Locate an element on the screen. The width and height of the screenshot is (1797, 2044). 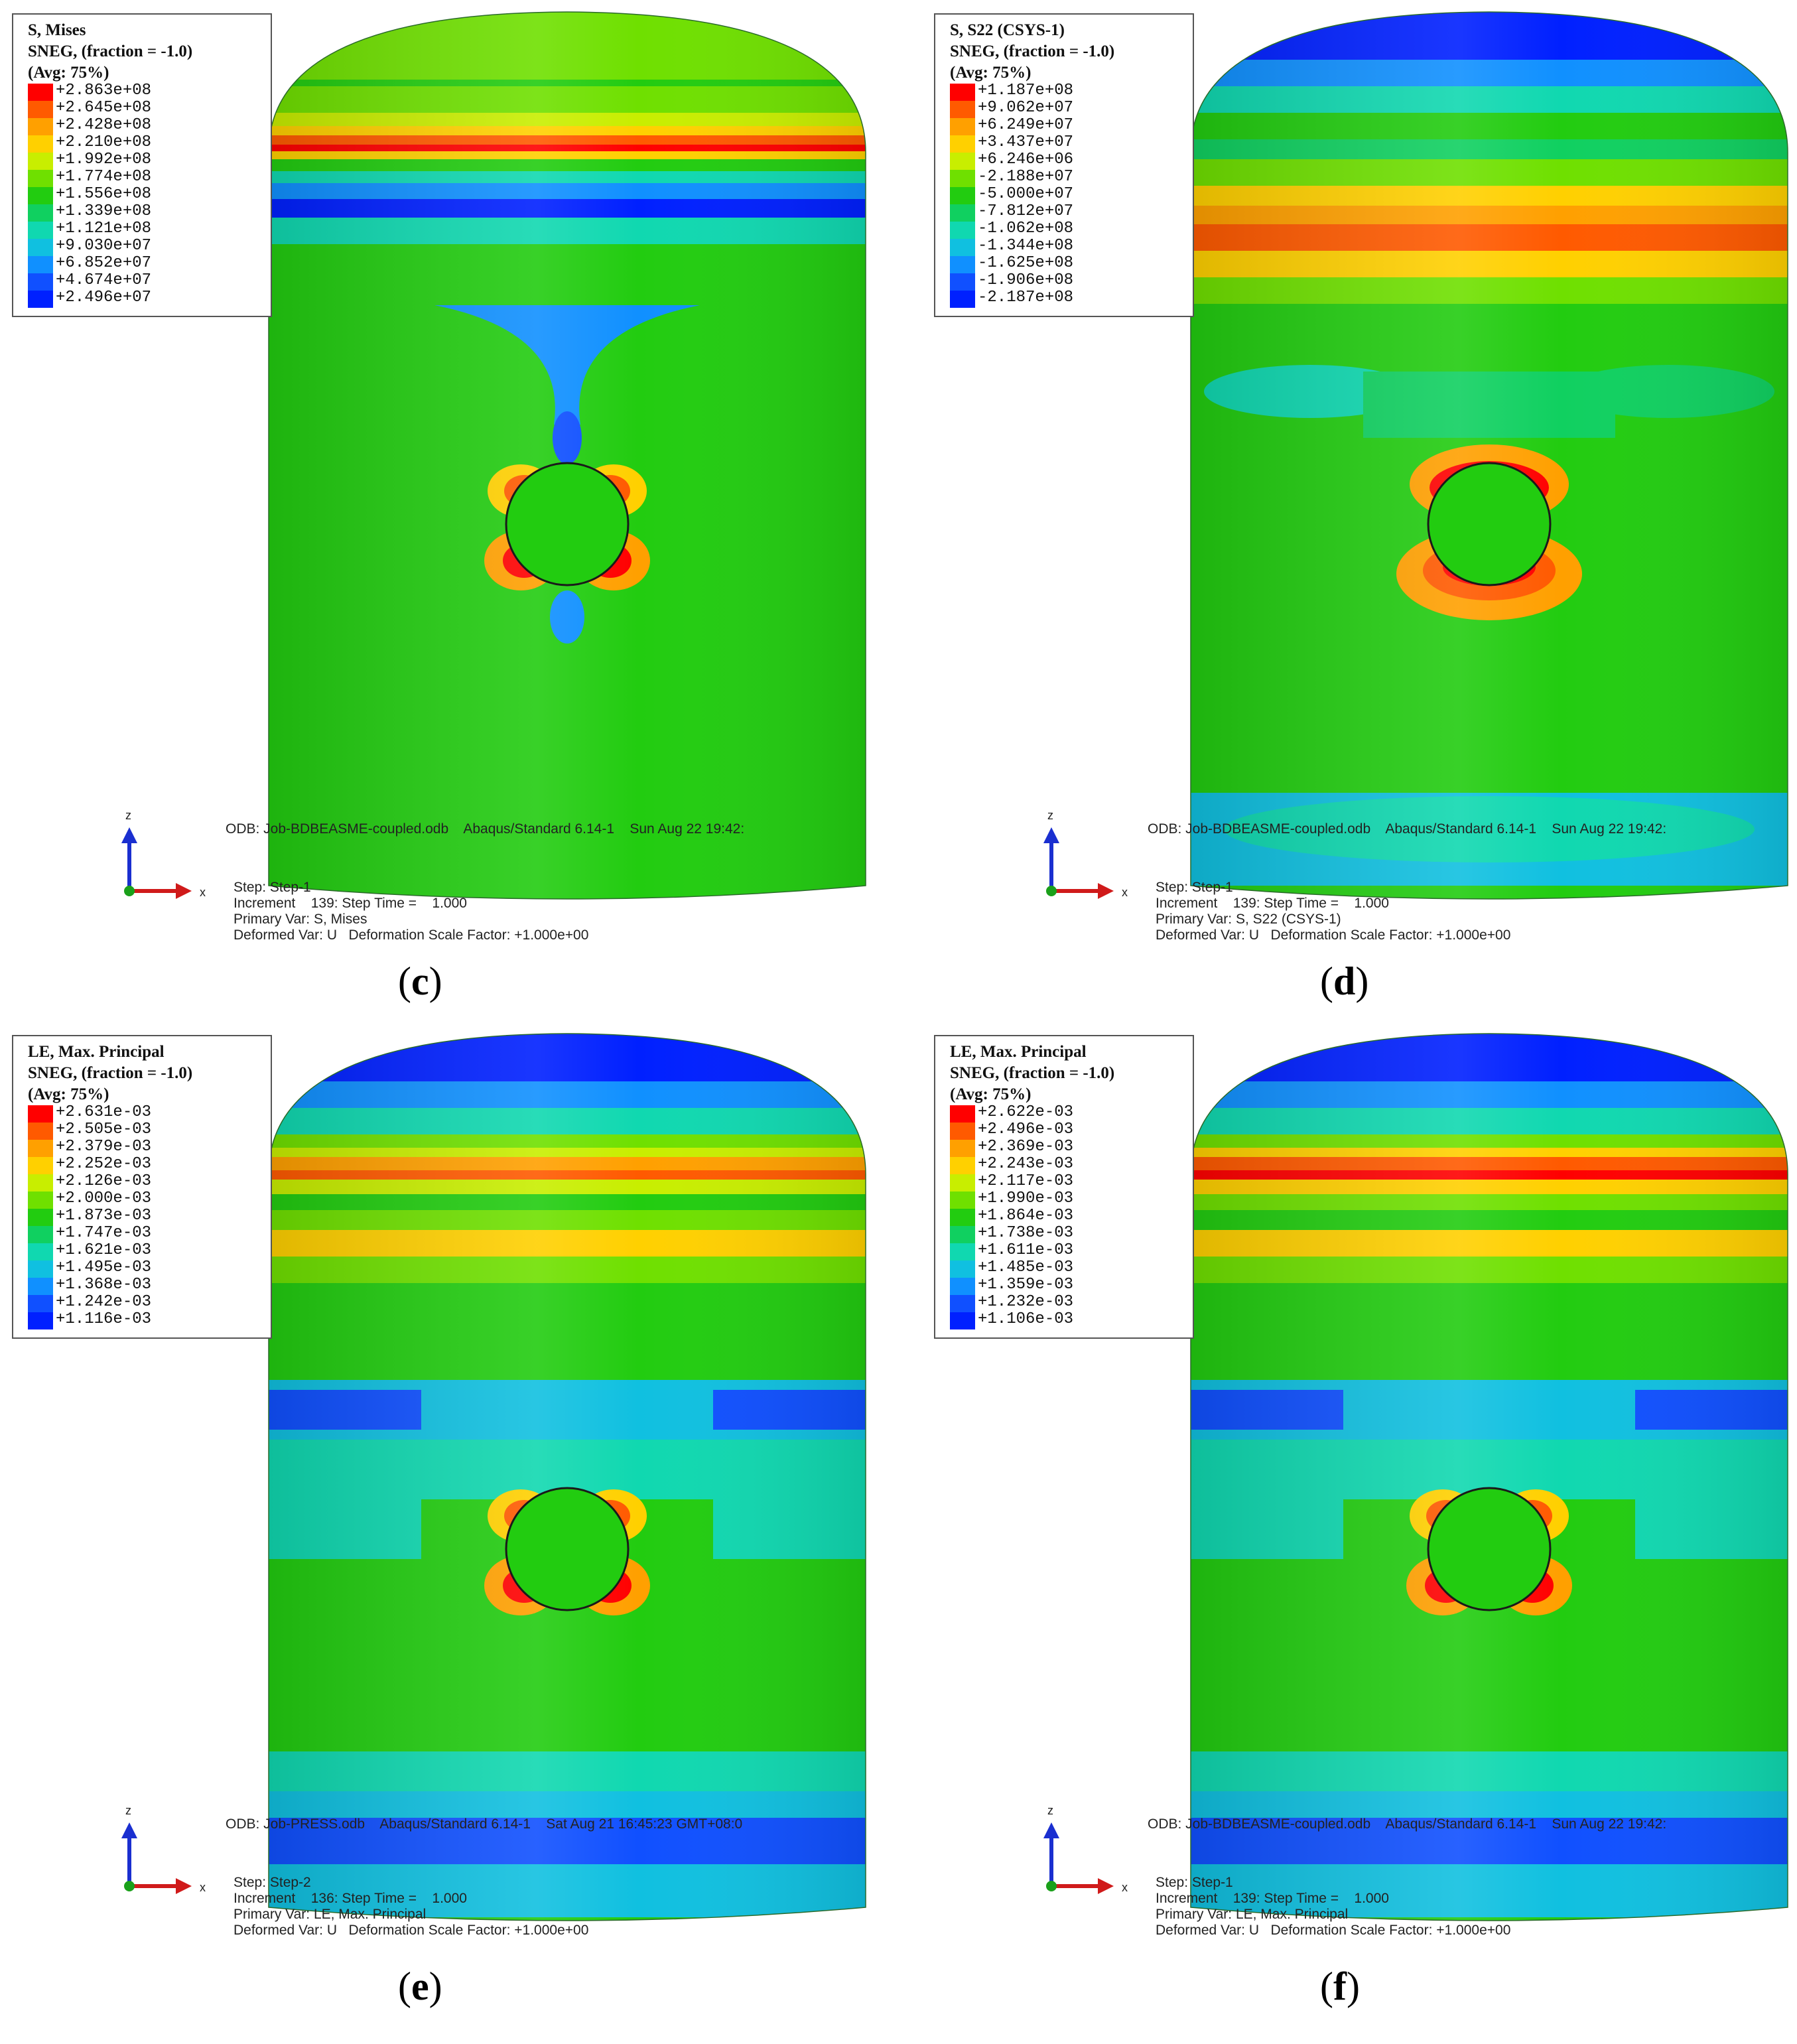
legend-row: +2.000e-03 is located at coordinates (142, 1199).